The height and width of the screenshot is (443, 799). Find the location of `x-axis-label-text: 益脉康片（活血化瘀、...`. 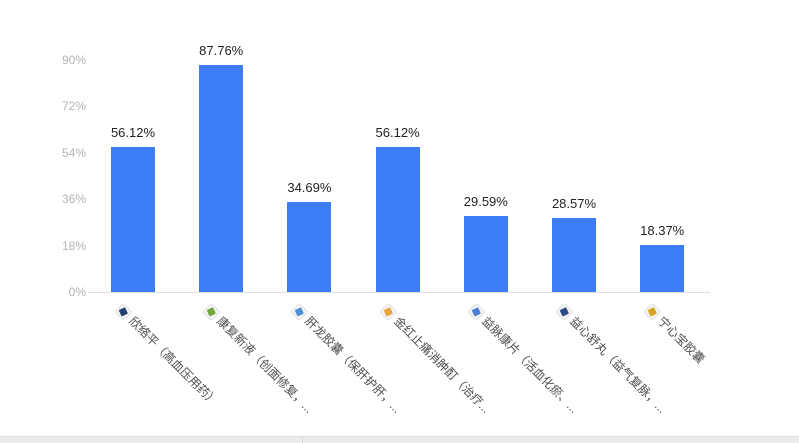

x-axis-label-text: 益脉康片（活血化瘀、... is located at coordinates (529, 365).